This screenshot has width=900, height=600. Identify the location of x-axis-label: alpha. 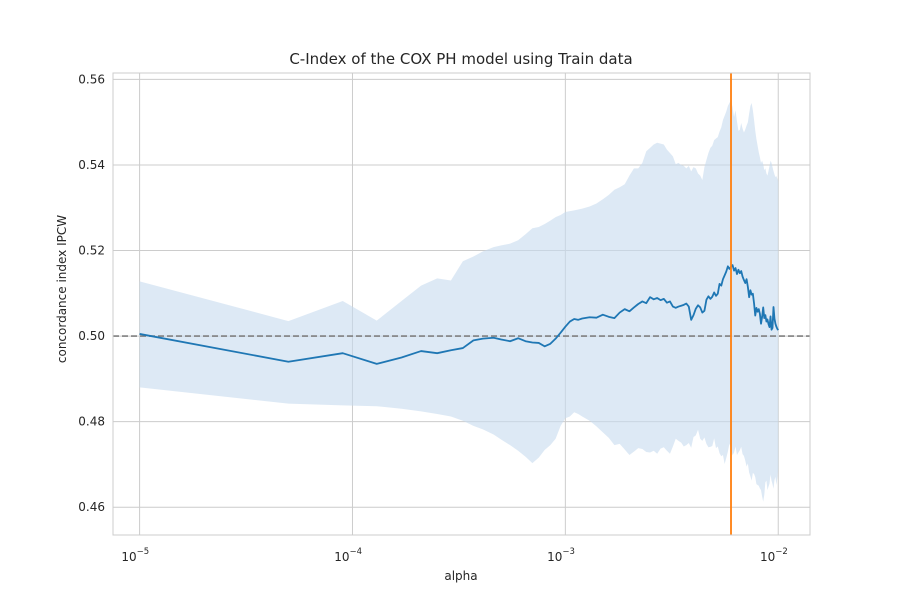
(460, 576).